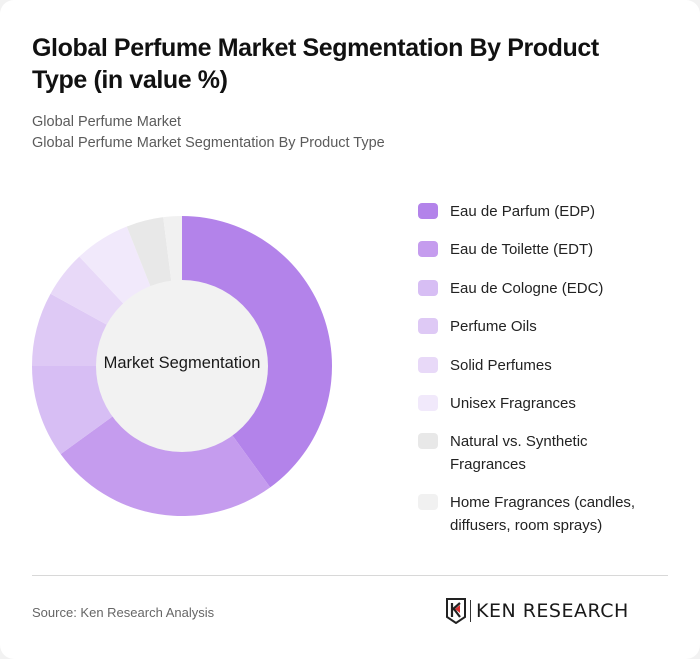 This screenshot has width=700, height=659. I want to click on donut-center-label: Market Segmentation, so click(182, 363).